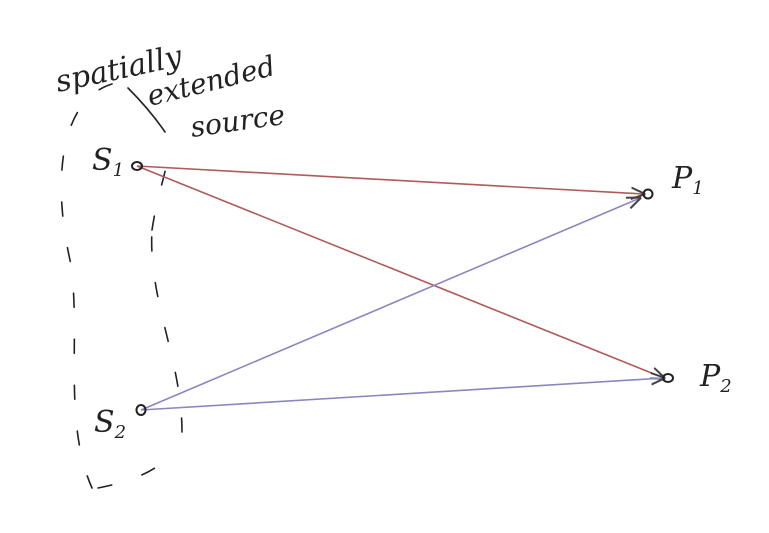  What do you see at coordinates (110, 424) in the screenshot?
I see `label-s2: S2` at bounding box center [110, 424].